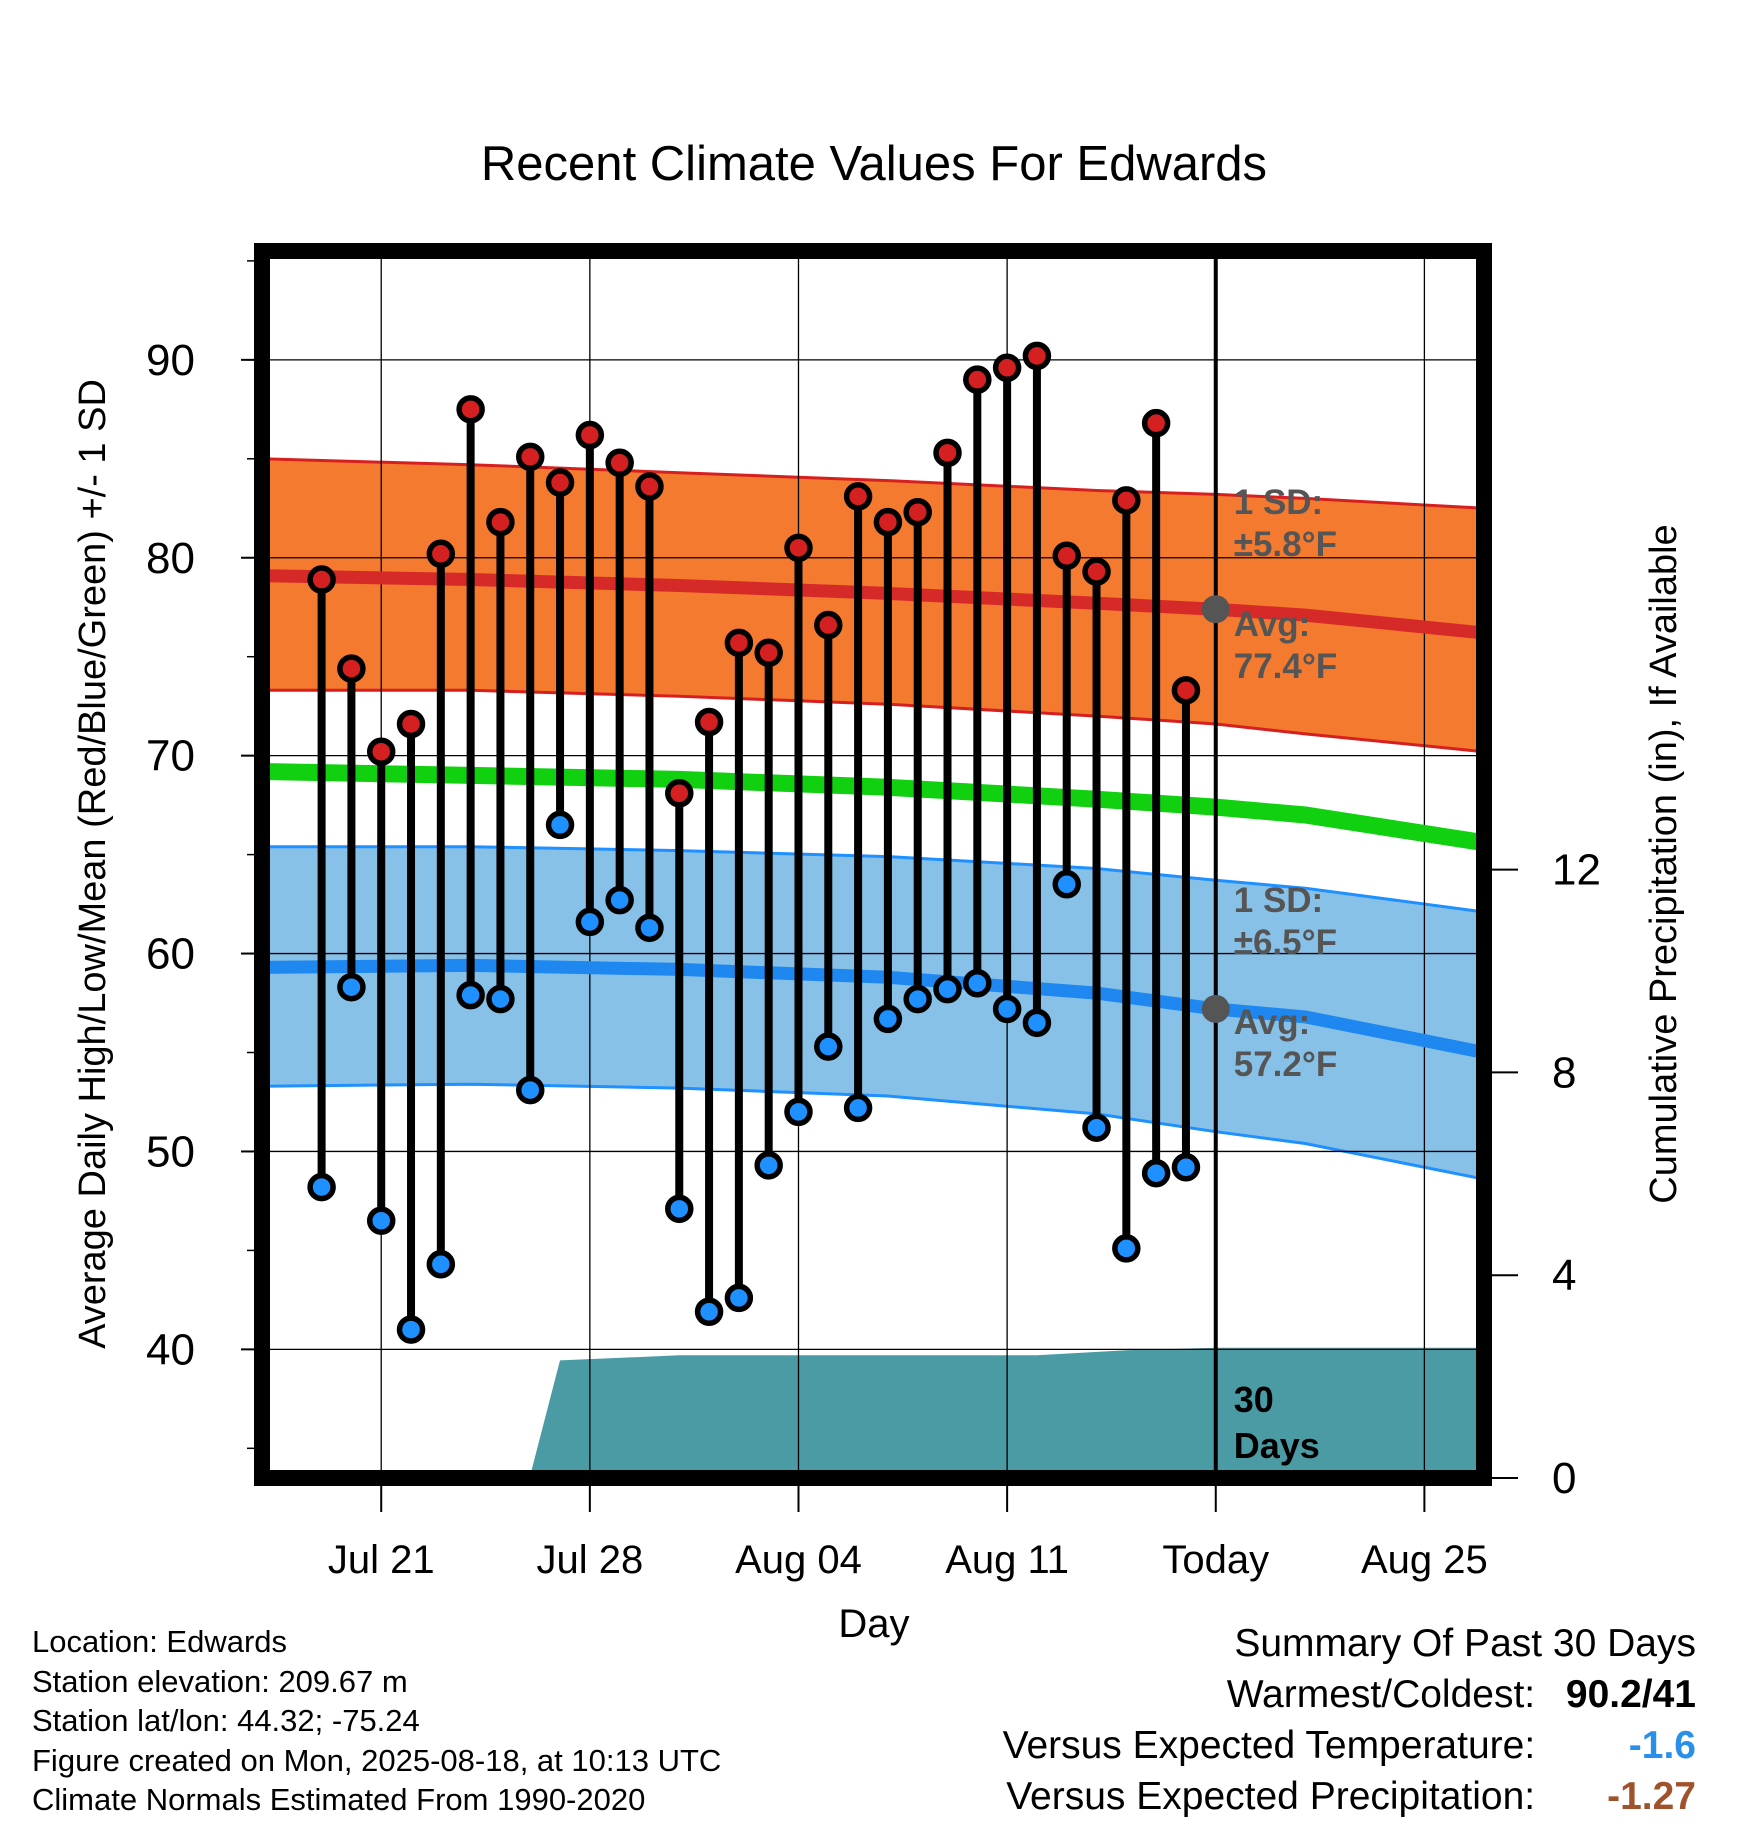 The image size is (1748, 1828). What do you see at coordinates (170, 360) in the screenshot?
I see `y-tick-label: 90` at bounding box center [170, 360].